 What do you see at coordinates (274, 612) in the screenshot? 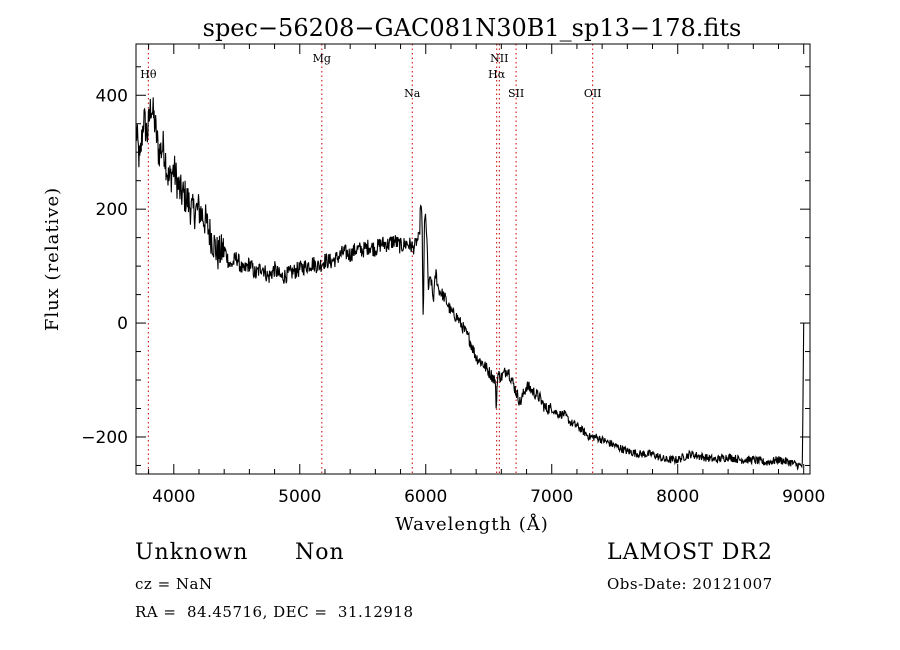
I see `ra-dec: RA = 84.45716, DEC = 31.12918` at bounding box center [274, 612].